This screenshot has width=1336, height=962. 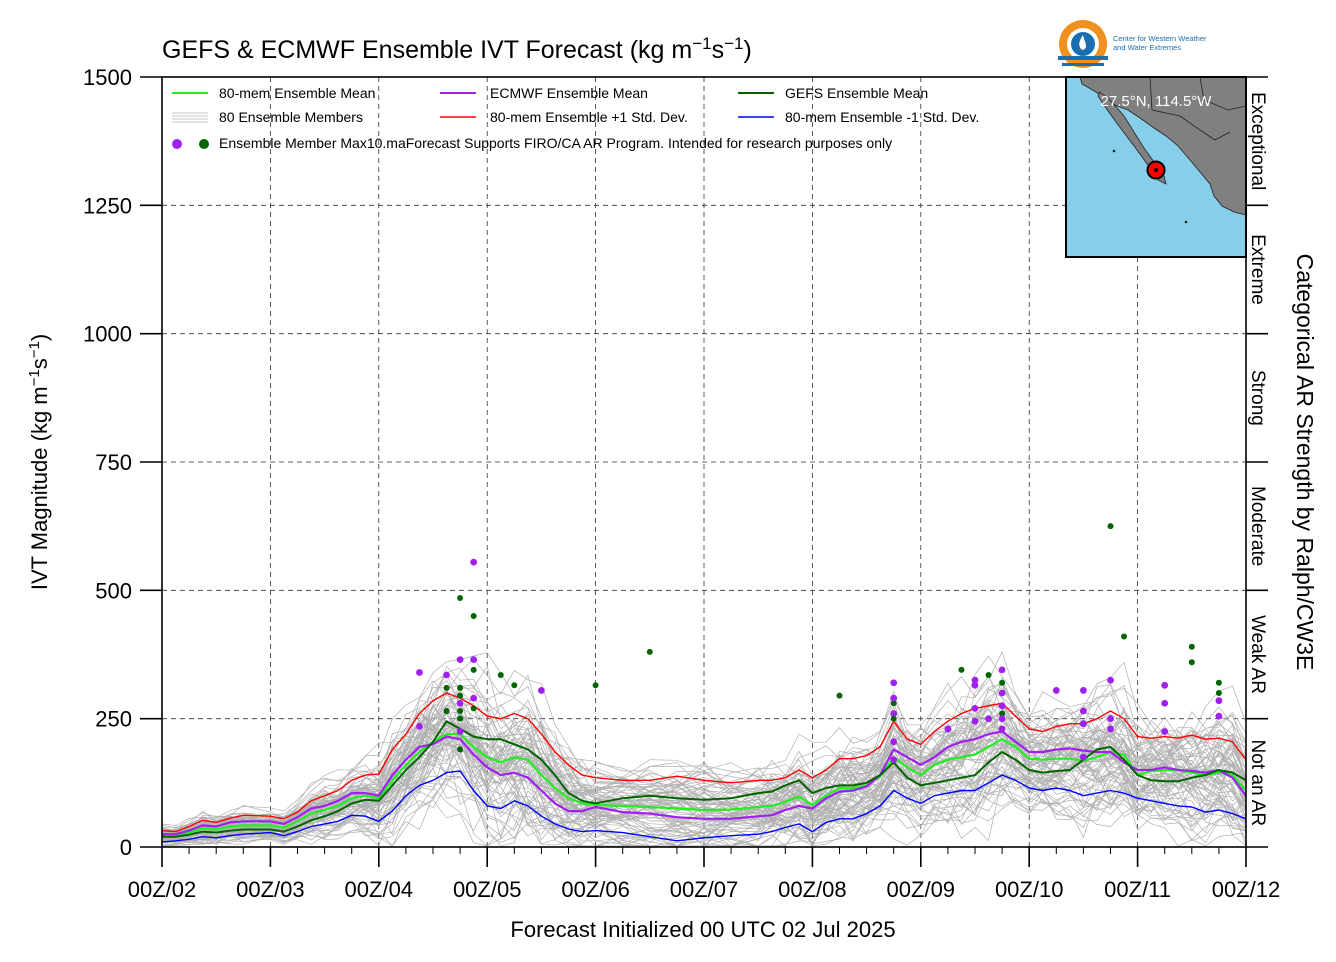 What do you see at coordinates (427, 50) in the screenshot?
I see `title-main: GEFS & ECMWF Ensemble IVT Forecast (kg m` at bounding box center [427, 50].